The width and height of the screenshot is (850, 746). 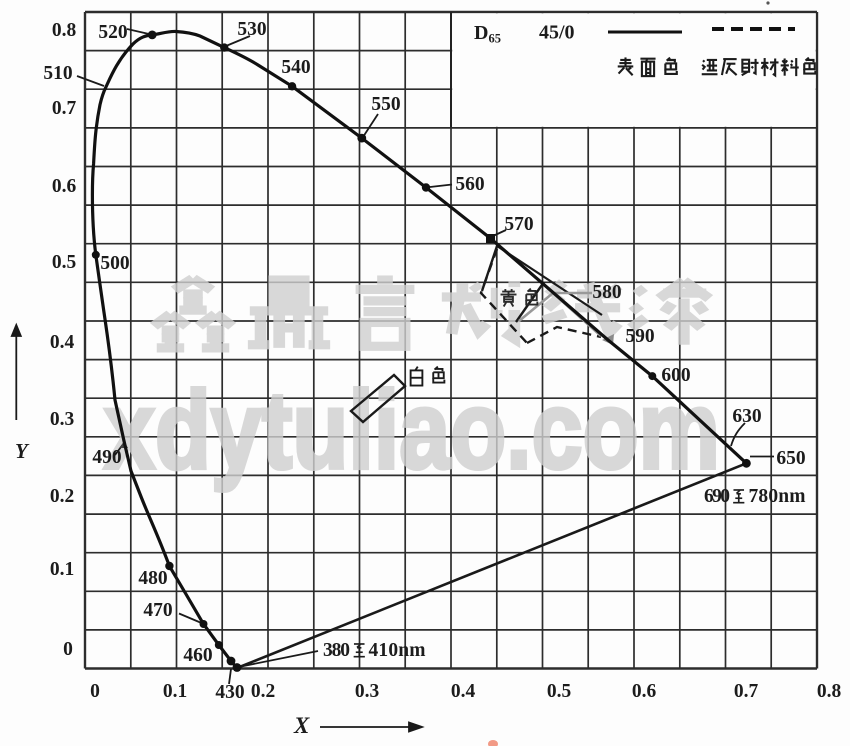 What do you see at coordinates (385, 104) in the screenshot?
I see `svg-text: 550` at bounding box center [385, 104].